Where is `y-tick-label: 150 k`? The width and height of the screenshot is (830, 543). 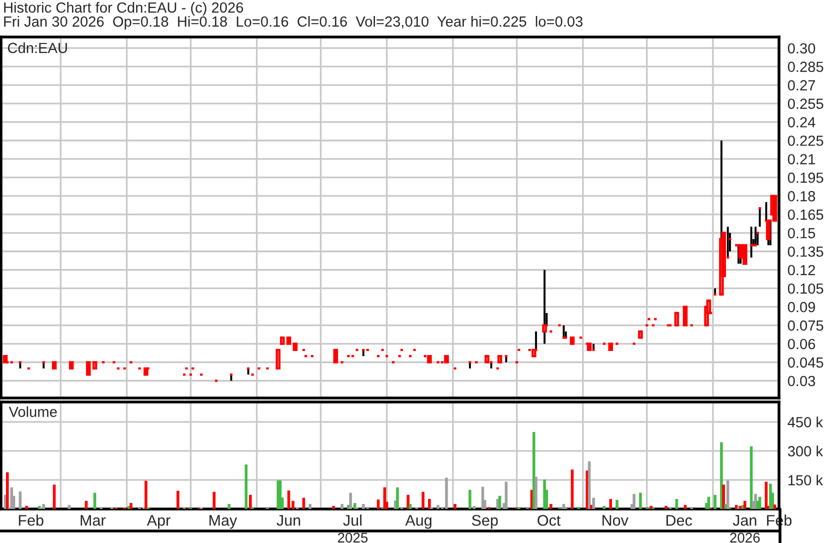
y-tick-label: 150 k is located at coordinates (806, 480).